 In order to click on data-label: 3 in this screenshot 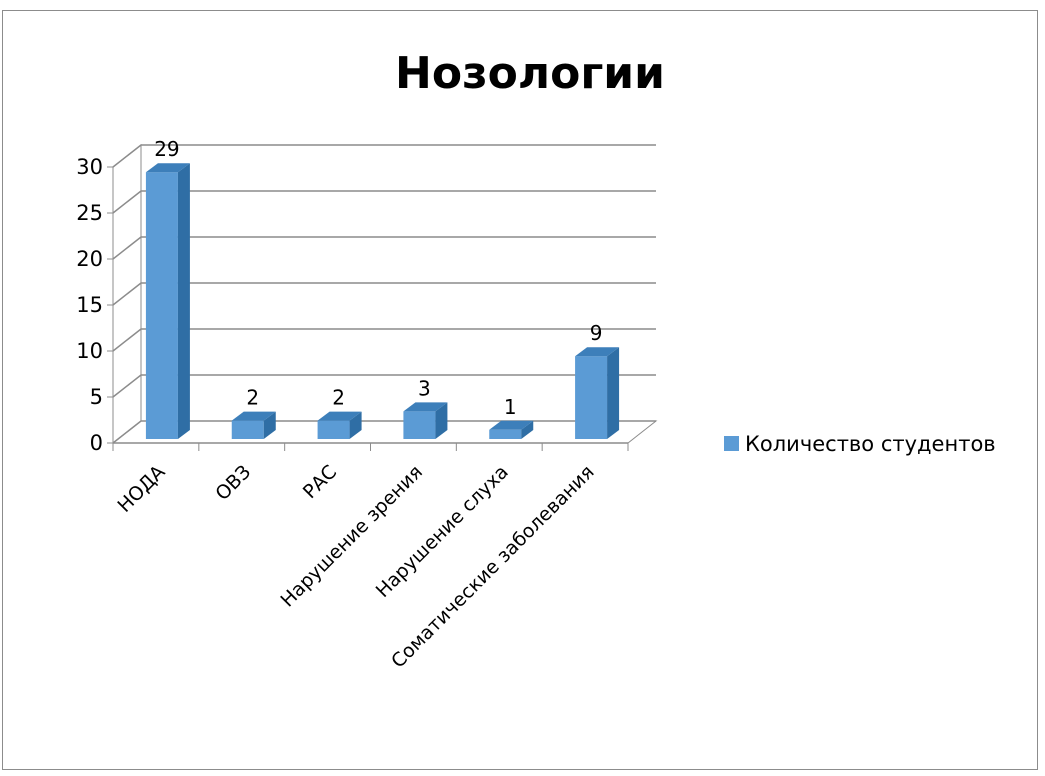, I will do `click(424, 388)`.